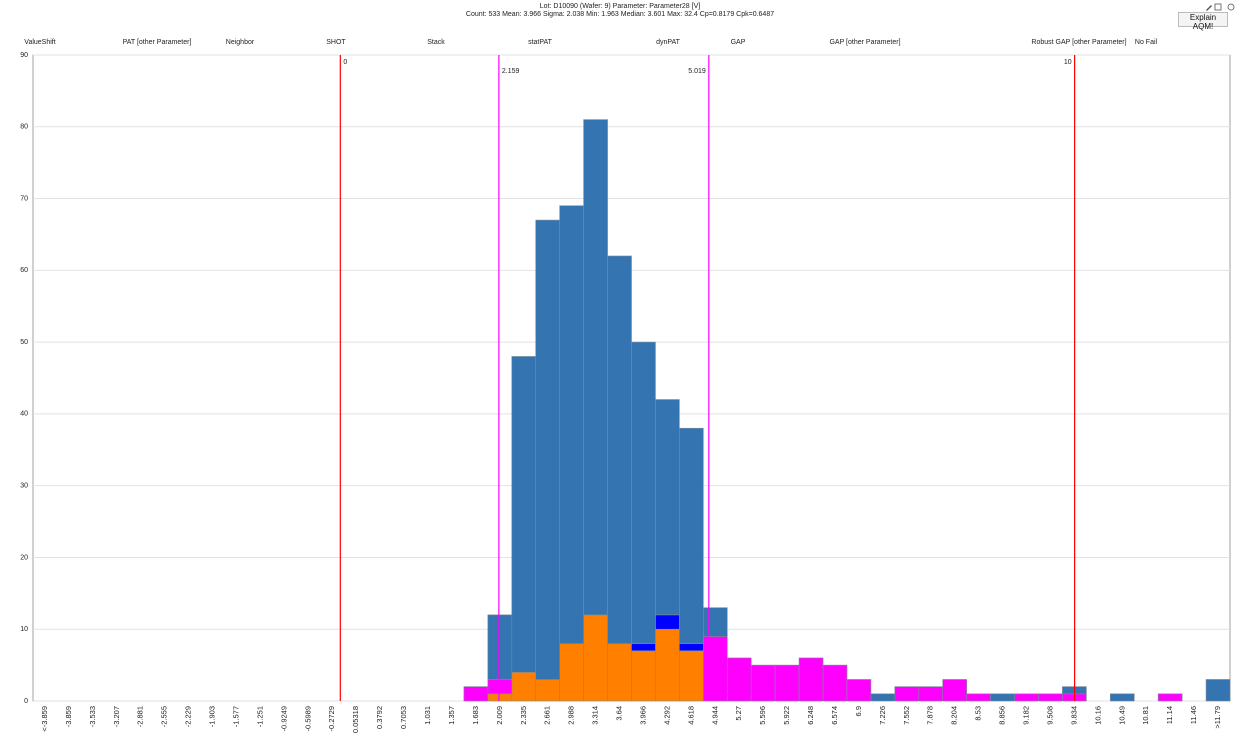 The image size is (1240, 741). What do you see at coordinates (283, 718) in the screenshot?
I see `x-tick-label: -0.9249` at bounding box center [283, 718].